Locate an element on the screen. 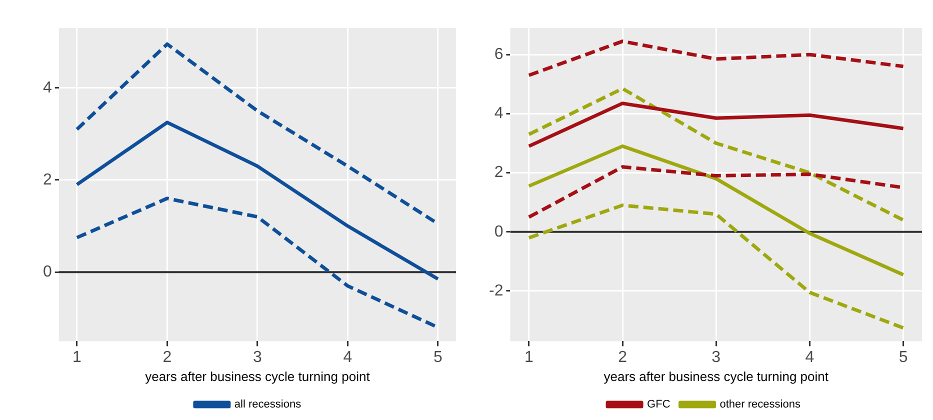 Image resolution: width=933 pixels, height=420 pixels. legend-label: other recessions is located at coordinates (760, 404).